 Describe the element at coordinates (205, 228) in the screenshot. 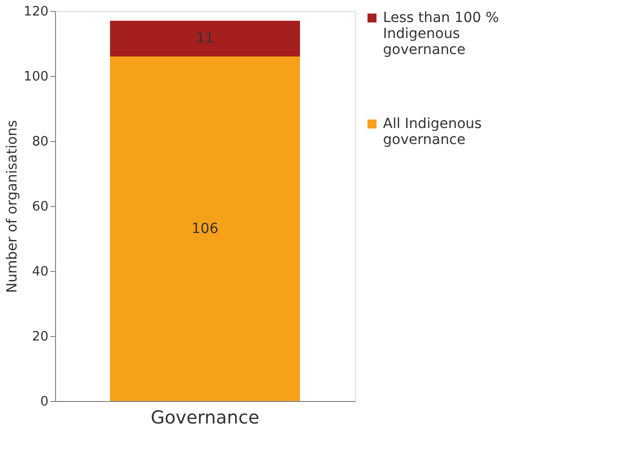

I see `data-label: 106` at that location.